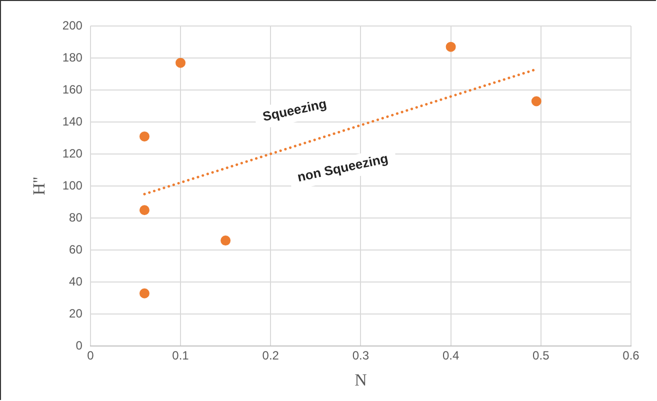 The width and height of the screenshot is (657, 401). I want to click on x-tick-label: 0.3, so click(361, 355).